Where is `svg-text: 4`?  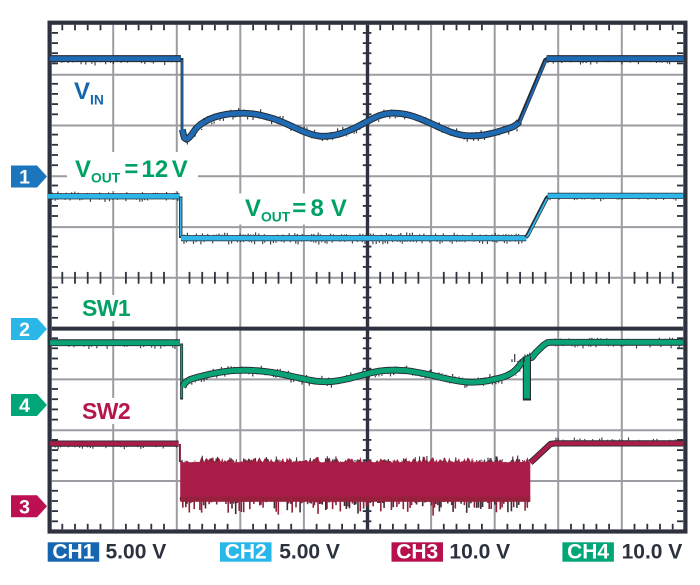 svg-text: 4 is located at coordinates (24, 406).